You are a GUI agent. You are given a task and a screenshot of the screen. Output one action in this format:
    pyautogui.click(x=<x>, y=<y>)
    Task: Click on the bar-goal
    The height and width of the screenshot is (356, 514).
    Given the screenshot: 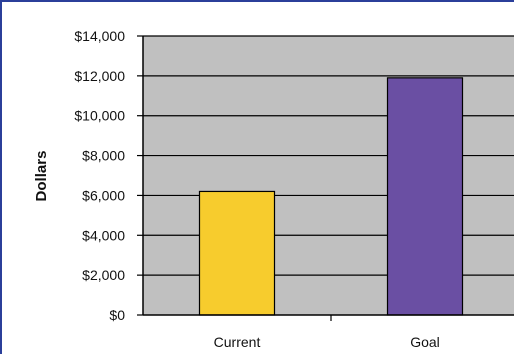 What is the action you would take?
    pyautogui.click(x=425, y=196)
    